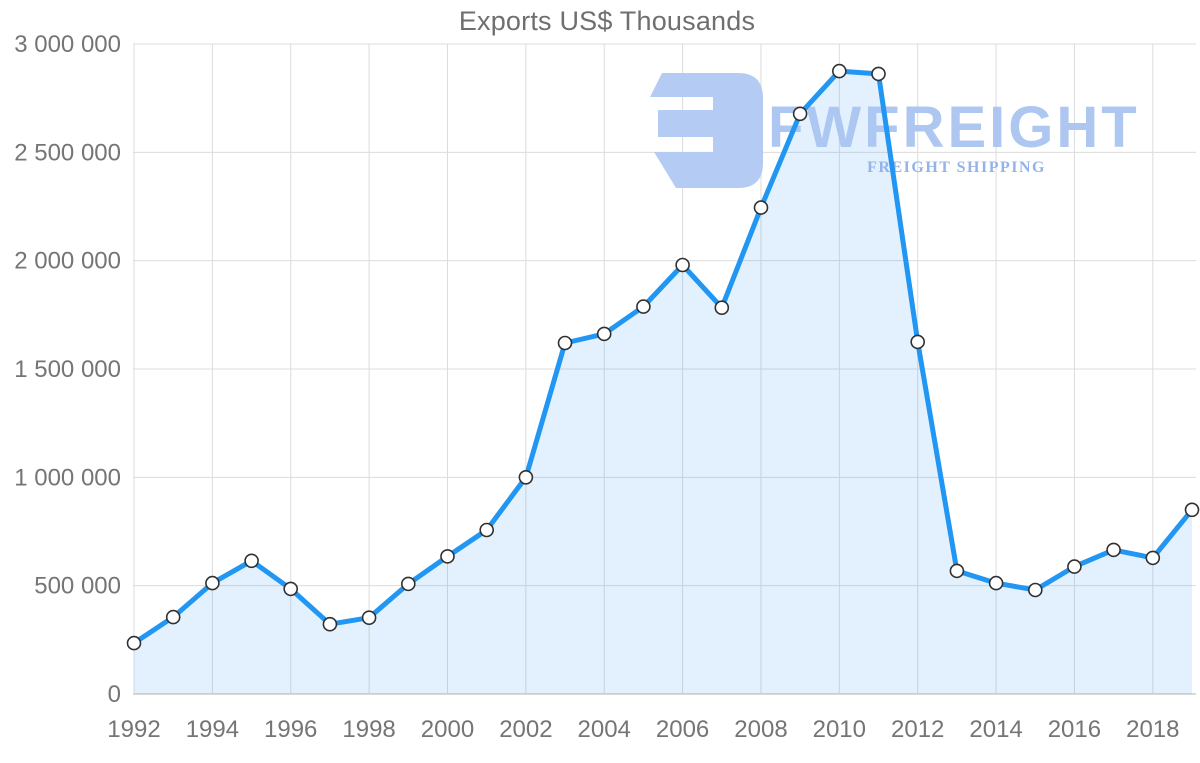 This screenshot has width=1200, height=763. What do you see at coordinates (67, 261) in the screenshot?
I see `y-axis-label: 2 000 000` at bounding box center [67, 261].